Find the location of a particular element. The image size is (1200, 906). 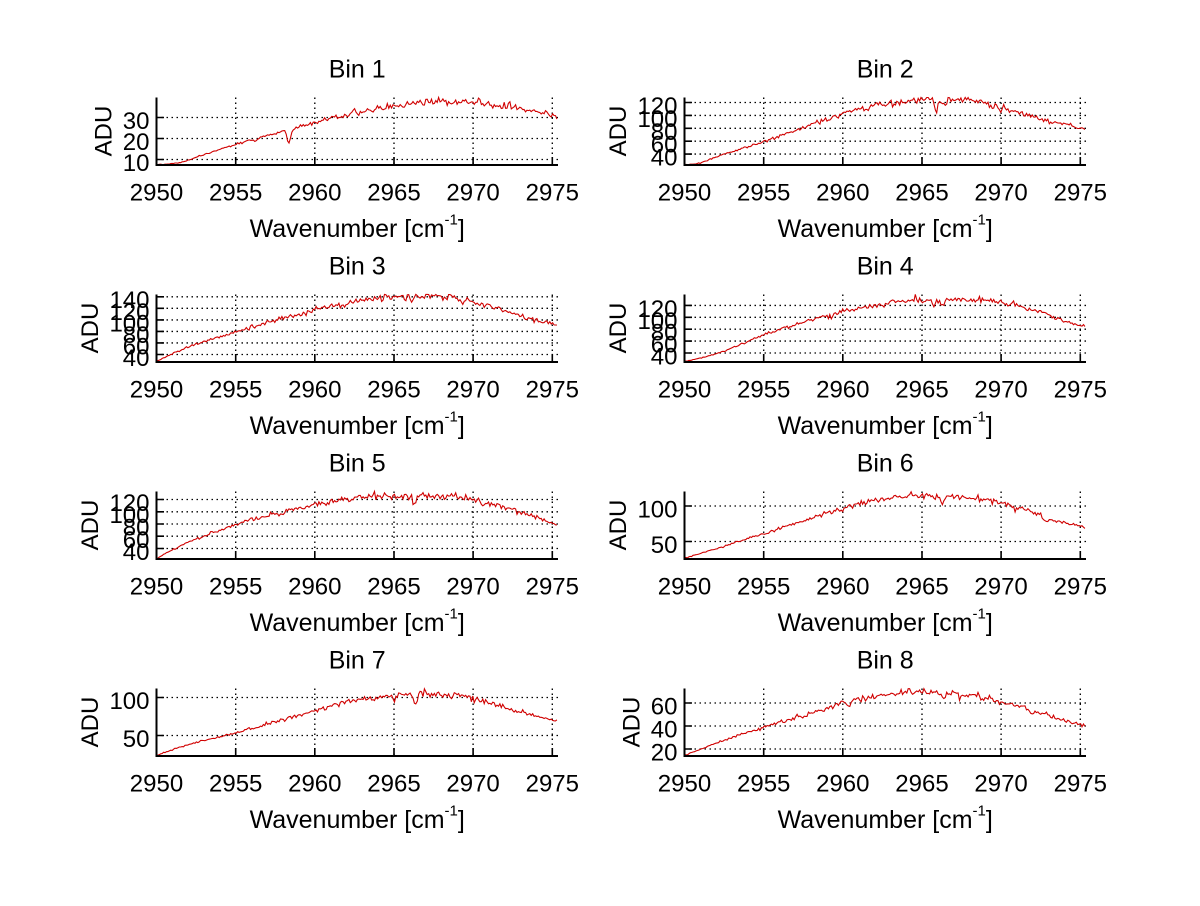

svg-text: Bin 1 is located at coordinates (357, 70).